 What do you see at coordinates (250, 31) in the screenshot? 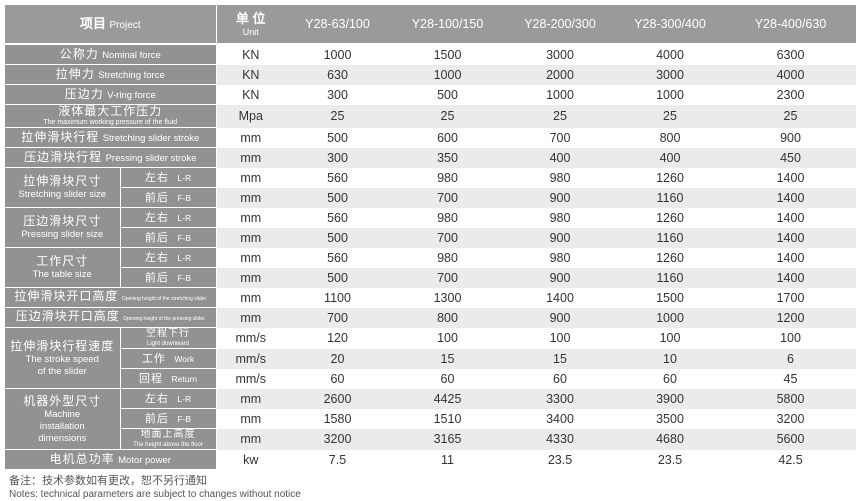
I see `unit-header-en: Unit` at bounding box center [250, 31].